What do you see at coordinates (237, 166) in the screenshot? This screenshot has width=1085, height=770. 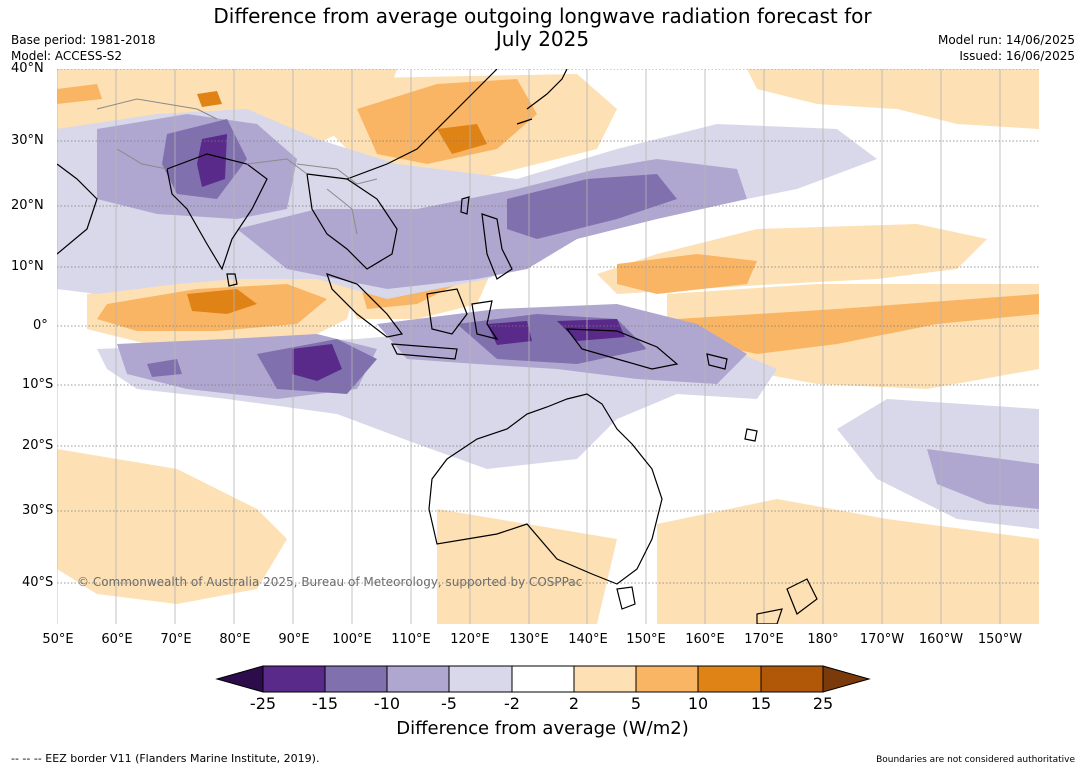 I see `country-borders` at bounding box center [237, 166].